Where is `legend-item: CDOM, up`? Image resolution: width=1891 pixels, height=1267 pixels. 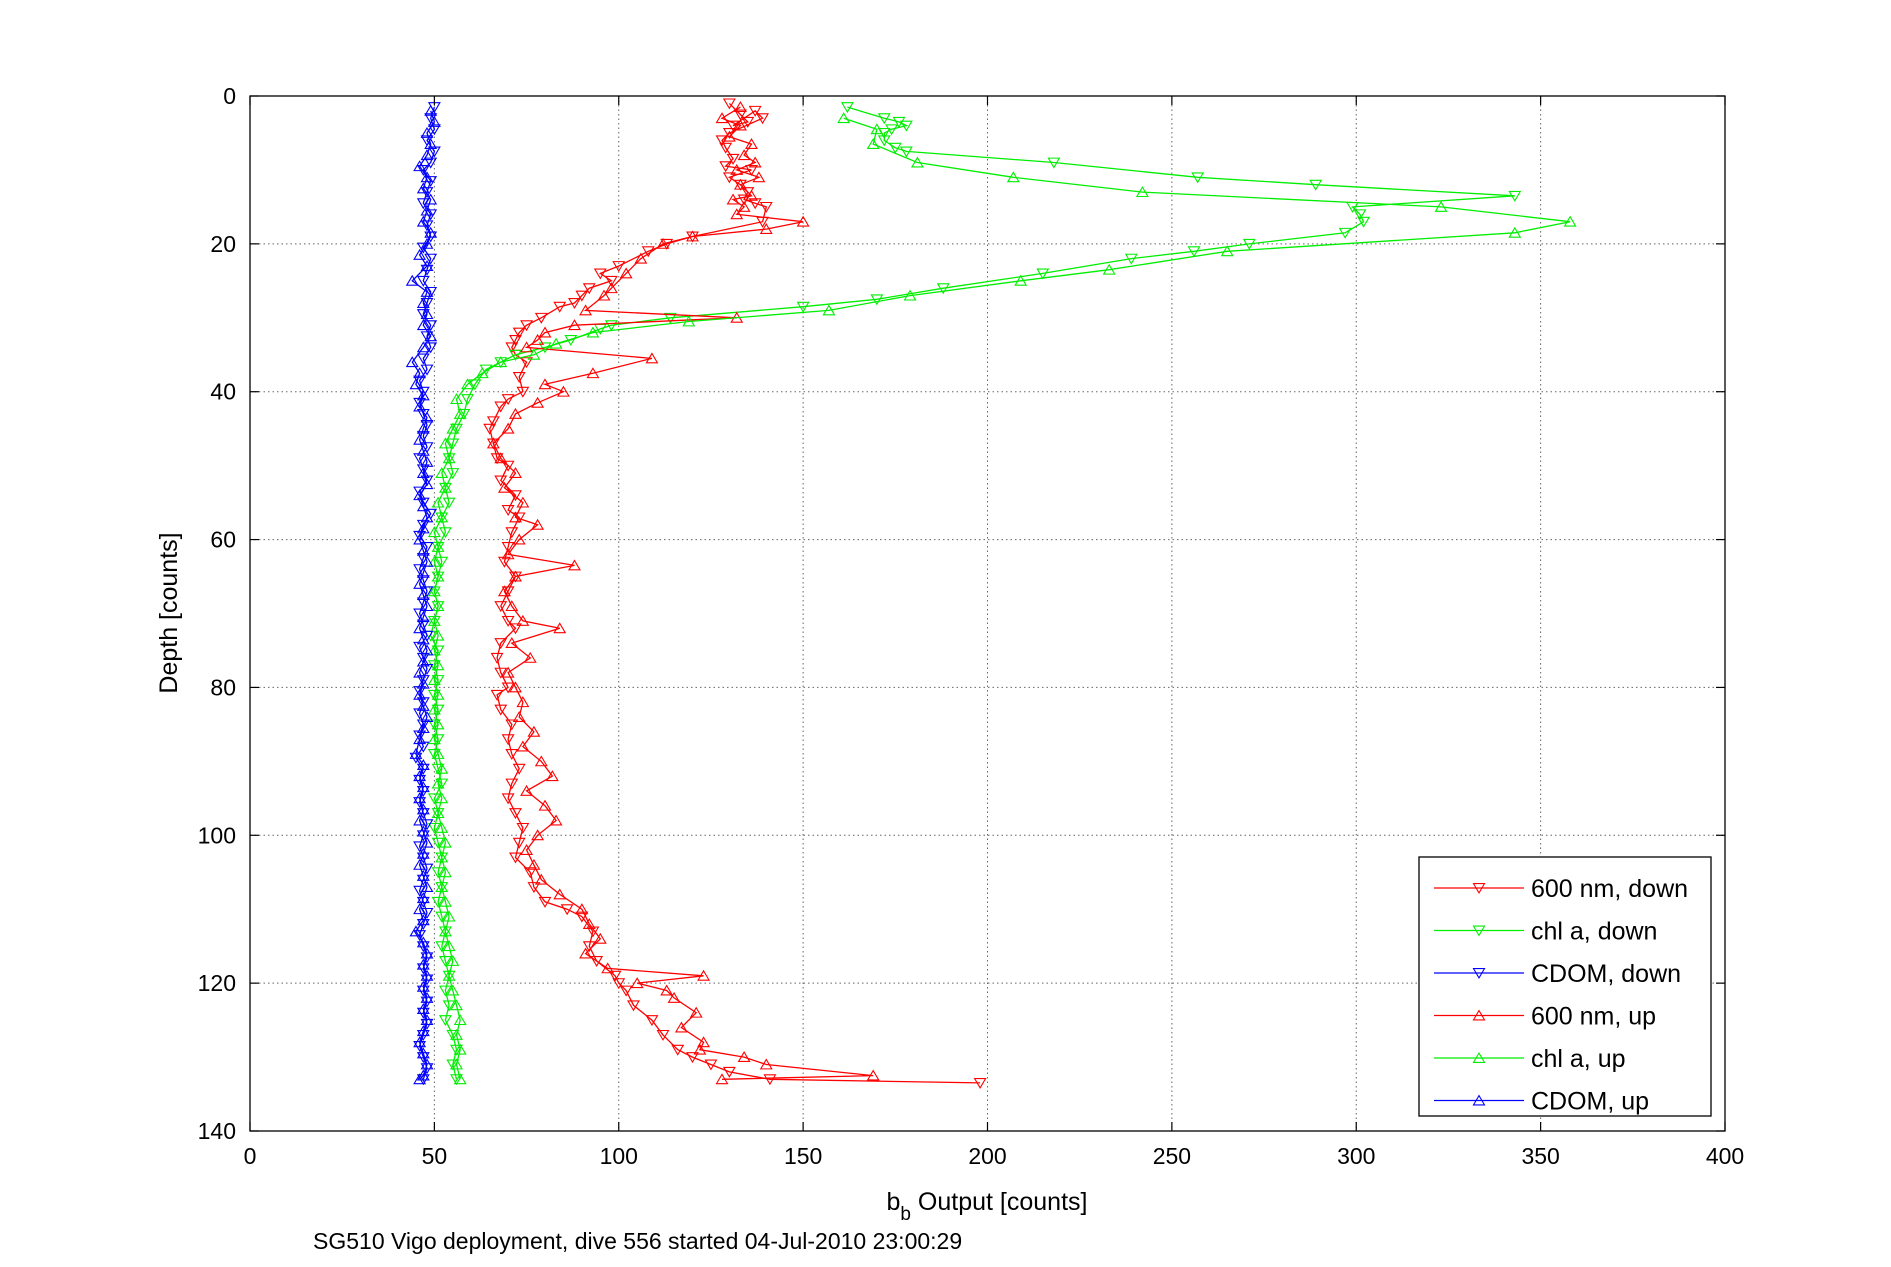 legend-item: CDOM, up is located at coordinates (1541, 1102).